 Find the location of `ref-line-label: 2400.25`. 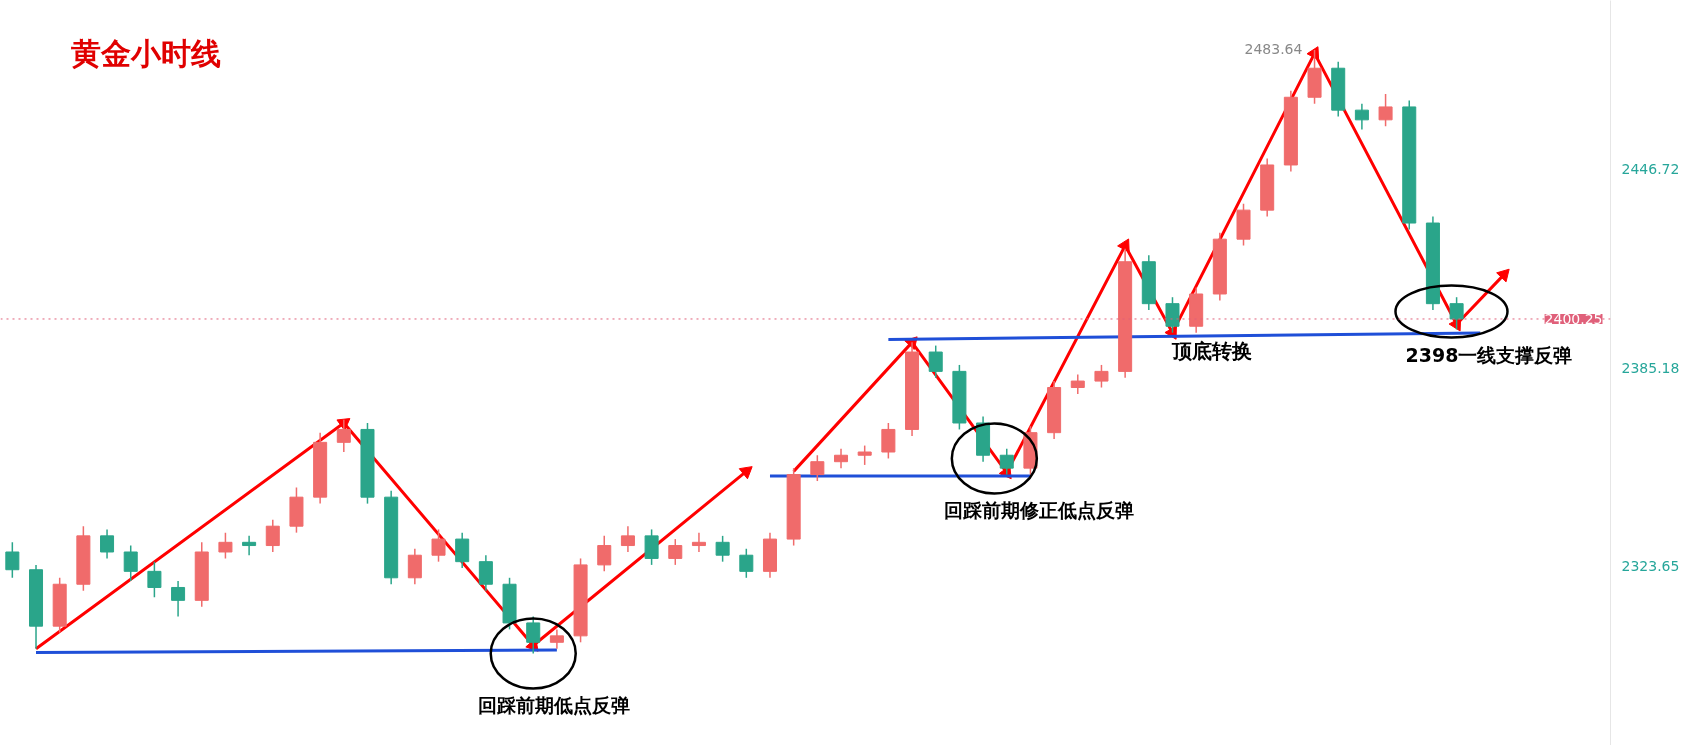

ref-line-label: 2400.25 is located at coordinates (1573, 318).